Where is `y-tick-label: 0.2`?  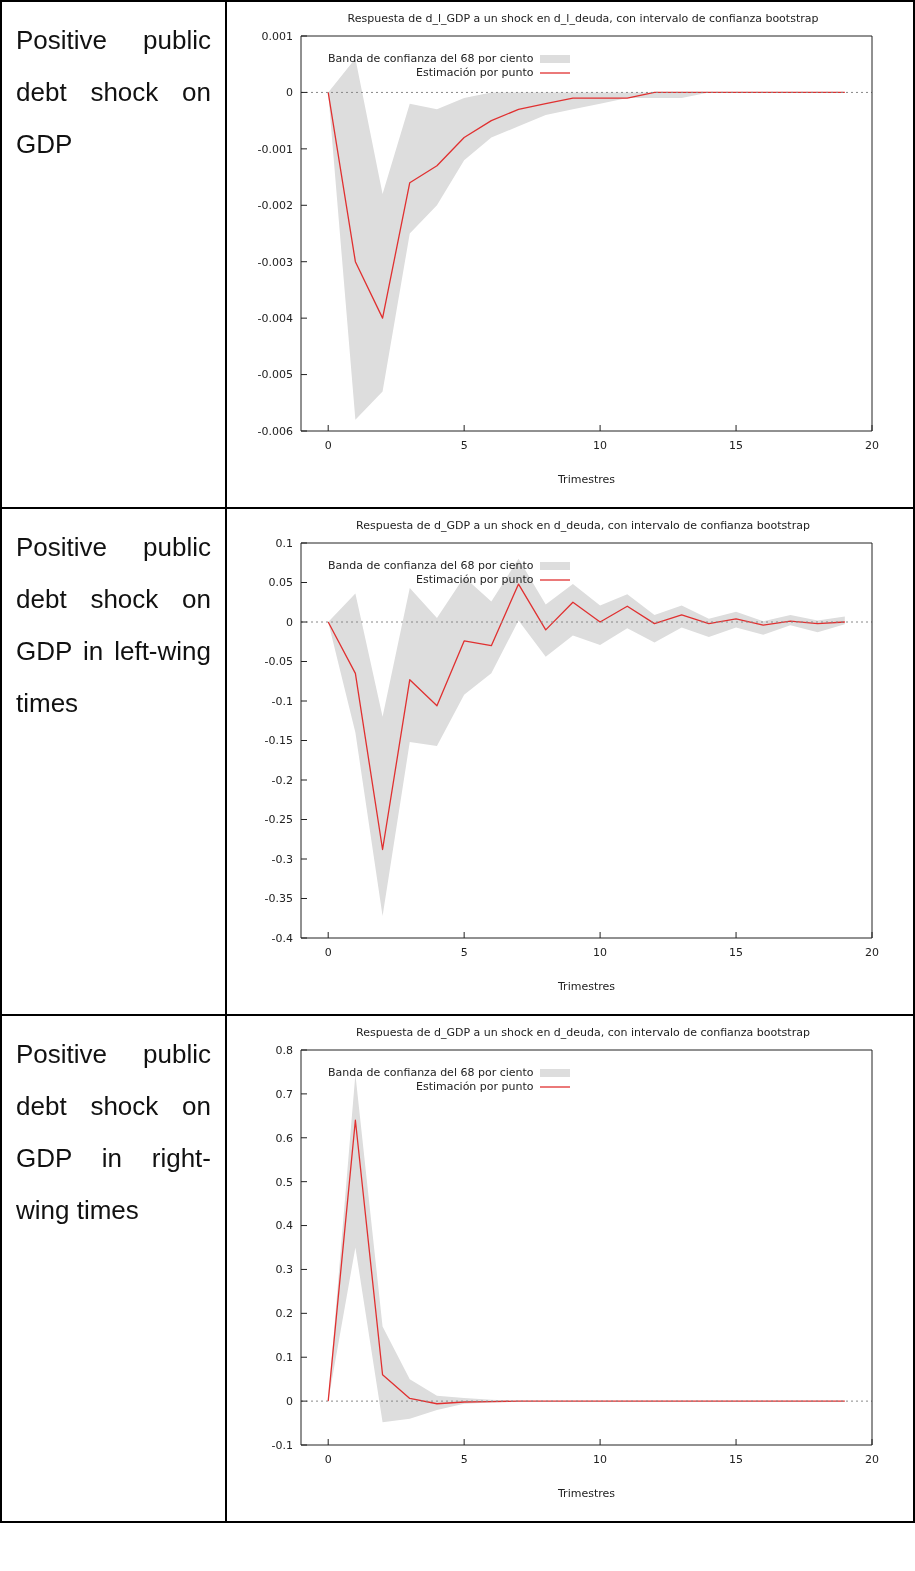 y-tick-label: 0.2 is located at coordinates (284, 1314).